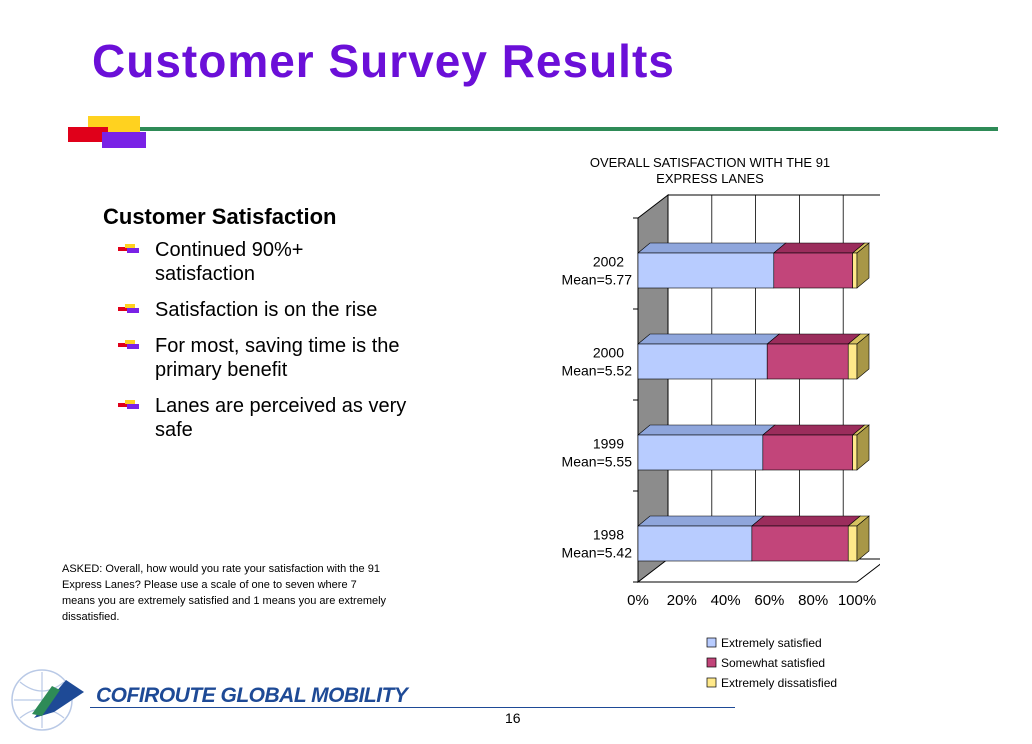 This screenshot has height=744, width=1032. Describe the element at coordinates (47, 700) in the screenshot. I see `cofiroute-logo-icon` at that location.